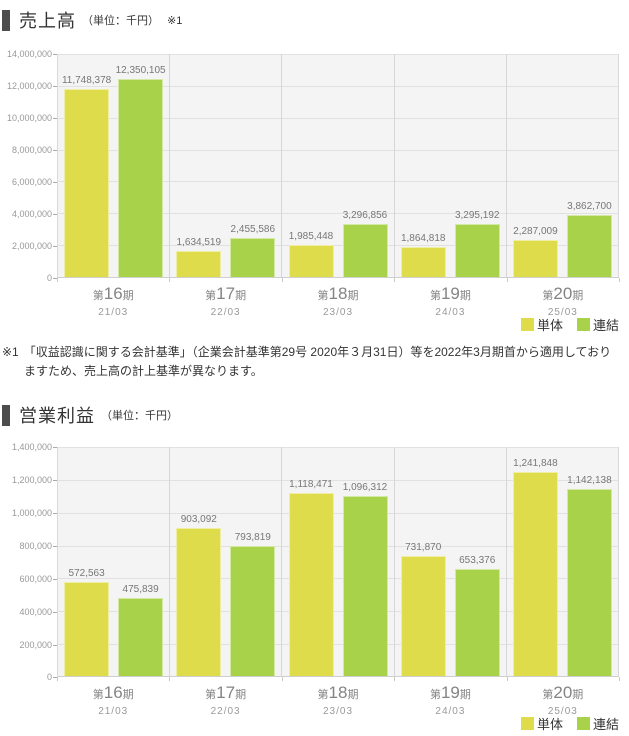 This screenshot has width=629, height=736. Describe the element at coordinates (477, 616) in the screenshot. I see `bar-連結-第19期: 653,376` at that location.